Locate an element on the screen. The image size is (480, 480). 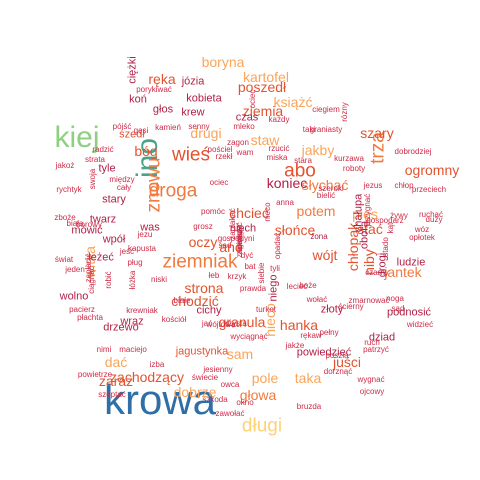
word-dyc: dyć is located at coordinates (247, 255).